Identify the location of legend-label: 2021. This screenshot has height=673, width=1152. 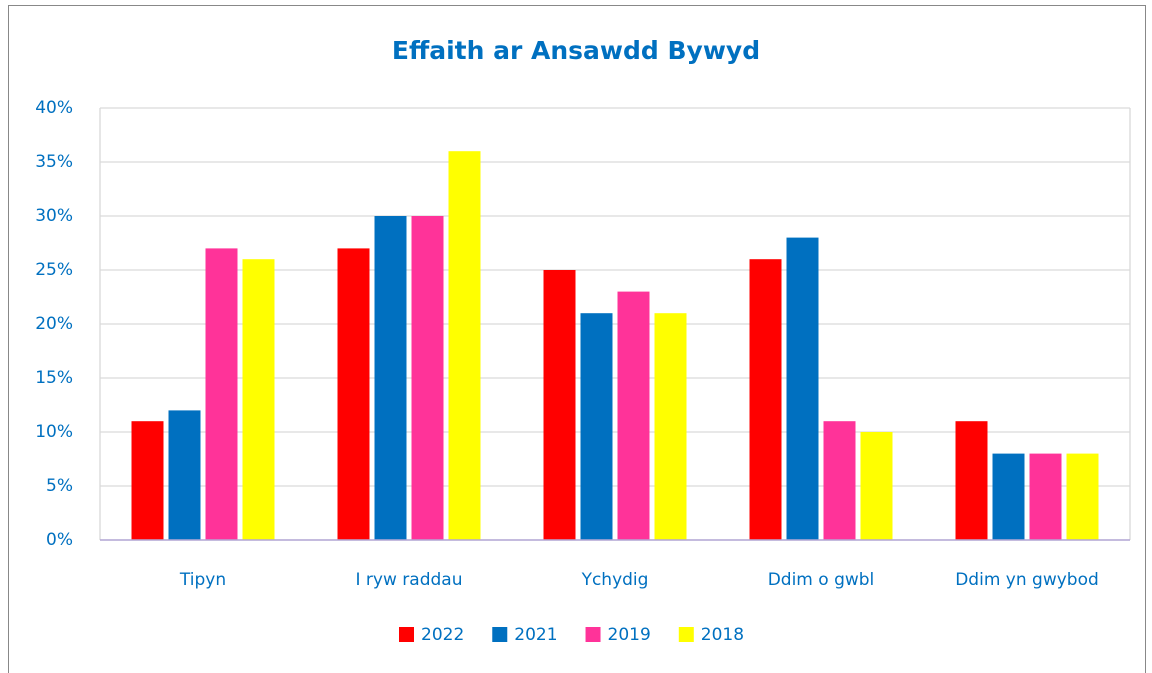
(535, 635).